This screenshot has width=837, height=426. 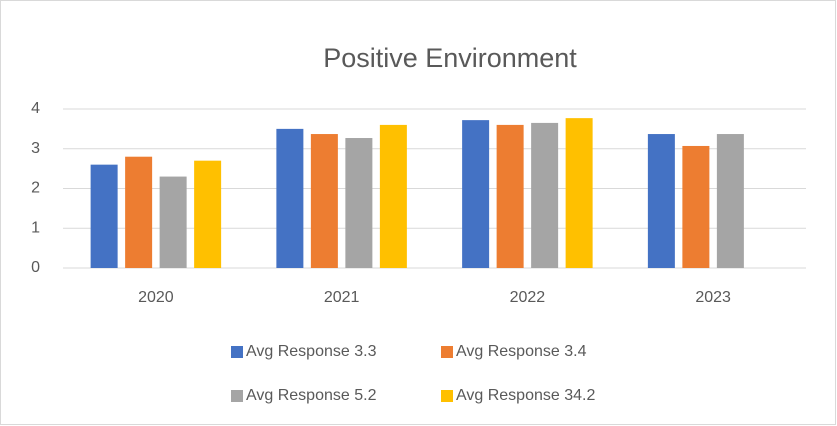 I want to click on y-tick-label: 0, so click(x=35, y=267).